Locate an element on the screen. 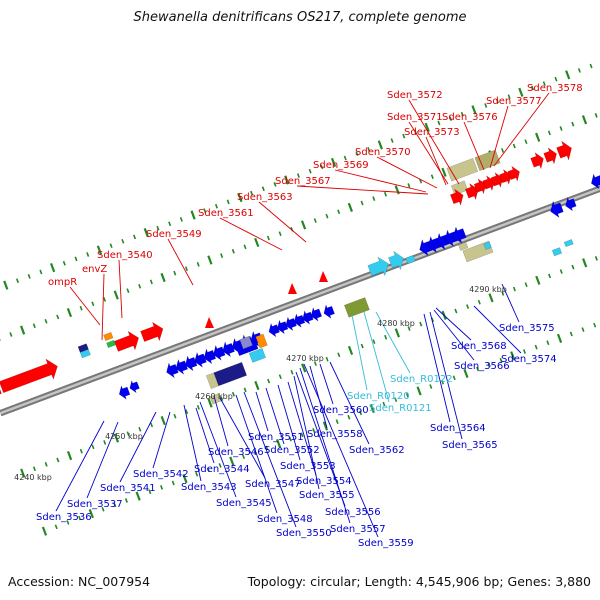 This screenshot has height=600, width=600. scale-label: 4290 kbp is located at coordinates (488, 289).